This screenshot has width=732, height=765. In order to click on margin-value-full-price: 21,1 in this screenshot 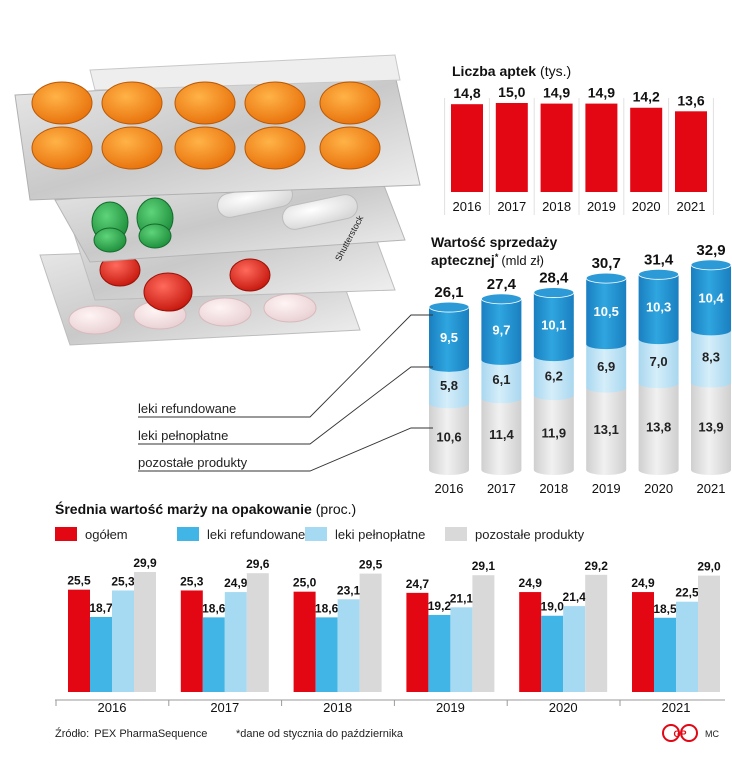, I will do `click(462, 598)`.